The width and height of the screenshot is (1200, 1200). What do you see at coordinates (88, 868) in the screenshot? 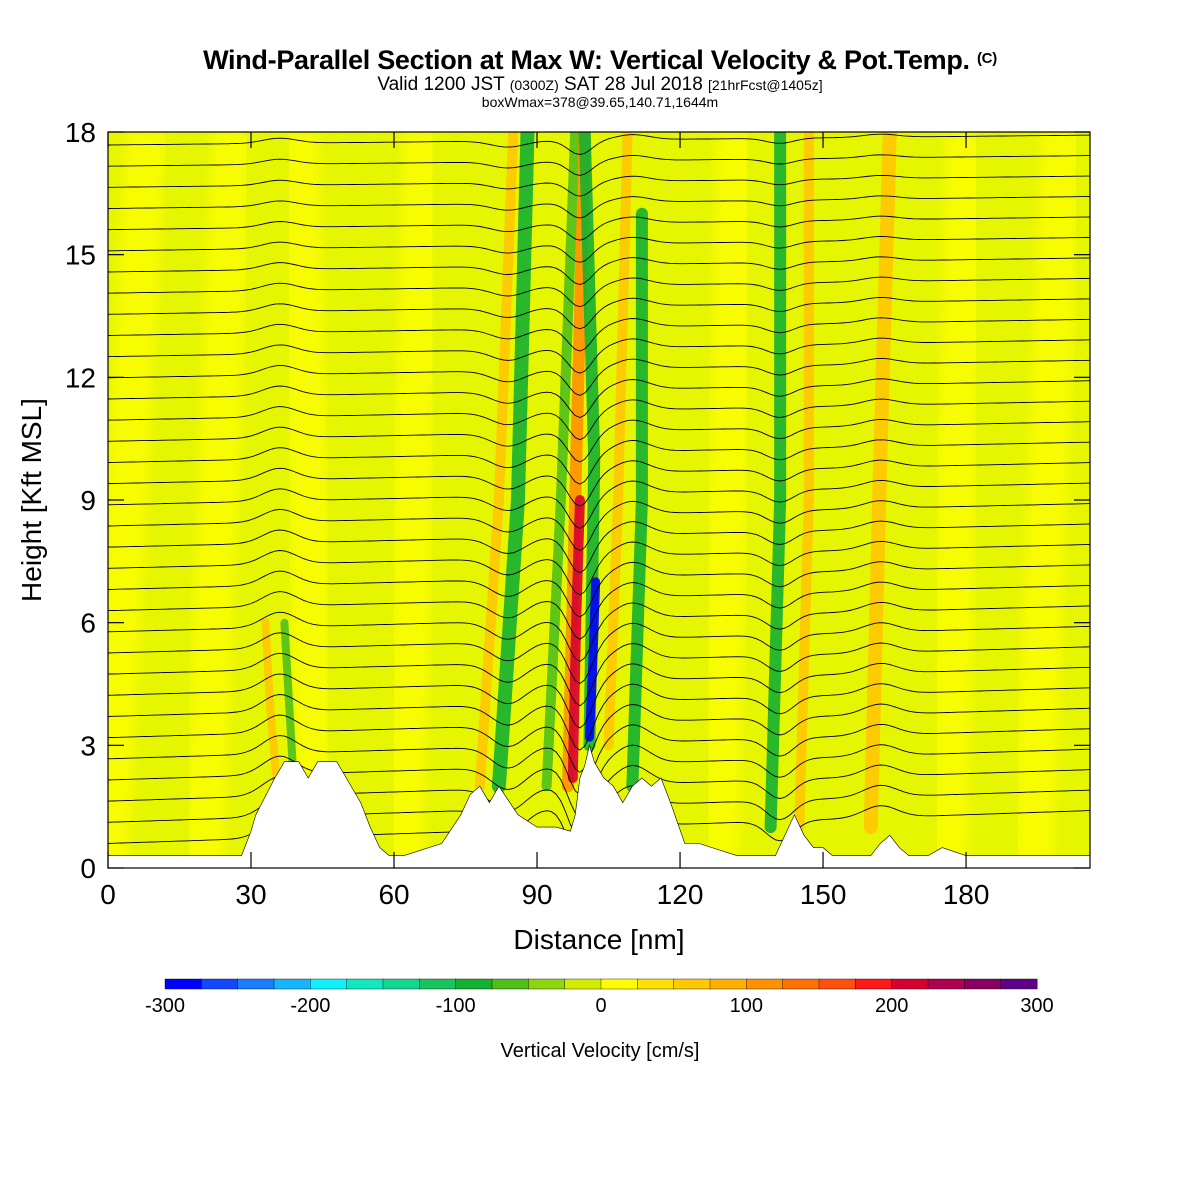
I see `y-tick-label: 0` at bounding box center [88, 868].